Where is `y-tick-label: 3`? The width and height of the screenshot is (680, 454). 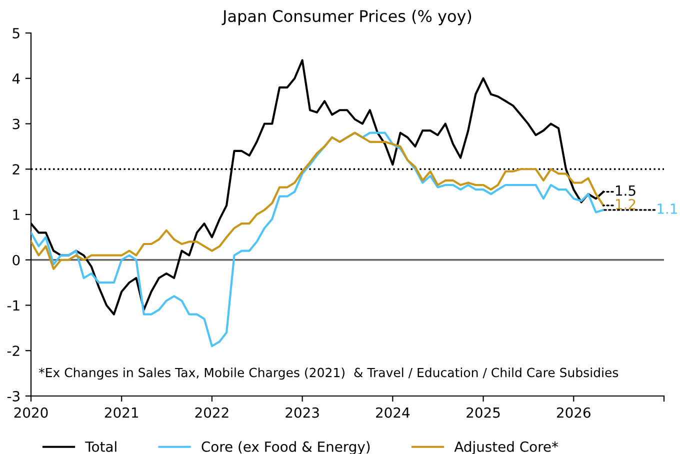 y-tick-label: 3 is located at coordinates (16, 124).